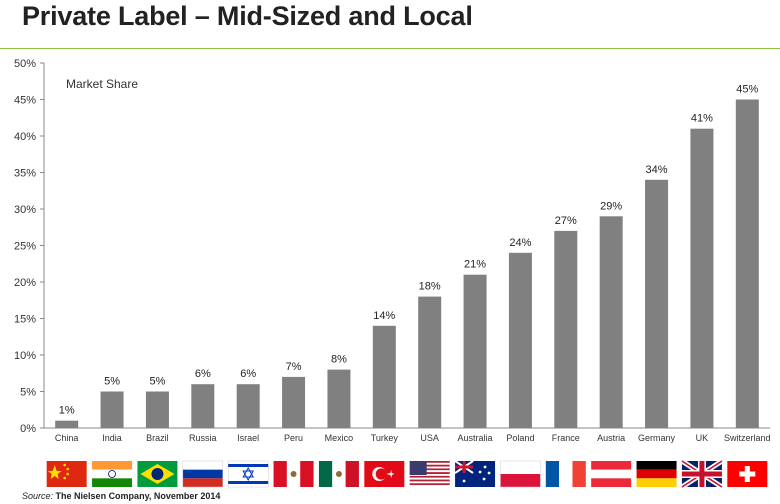  What do you see at coordinates (25, 320) in the screenshot?
I see `y-tick-label: 15%` at bounding box center [25, 320].